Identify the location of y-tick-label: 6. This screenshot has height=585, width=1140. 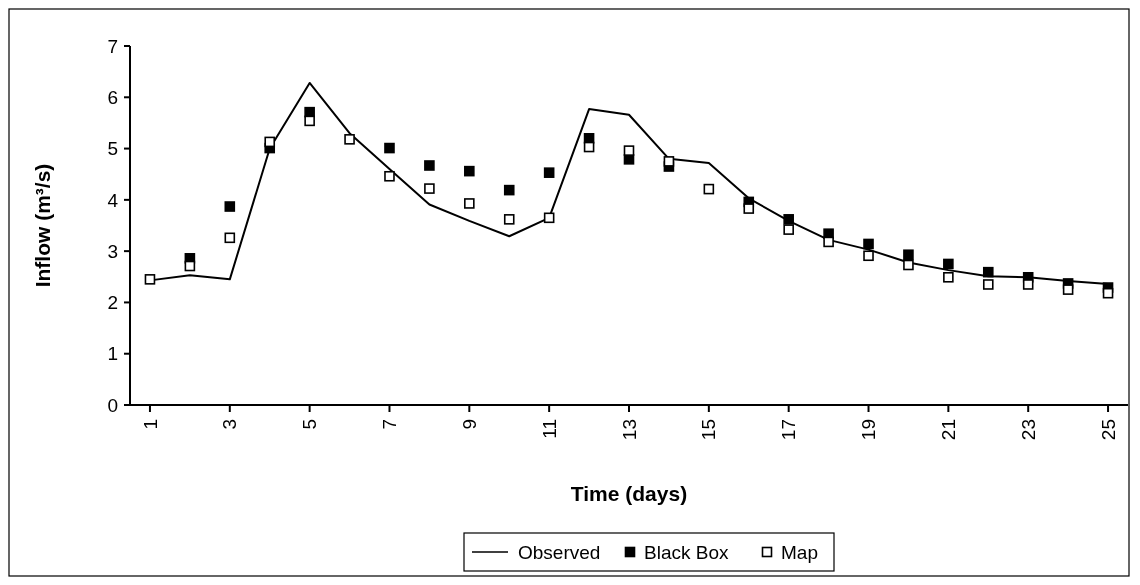
(112, 97).